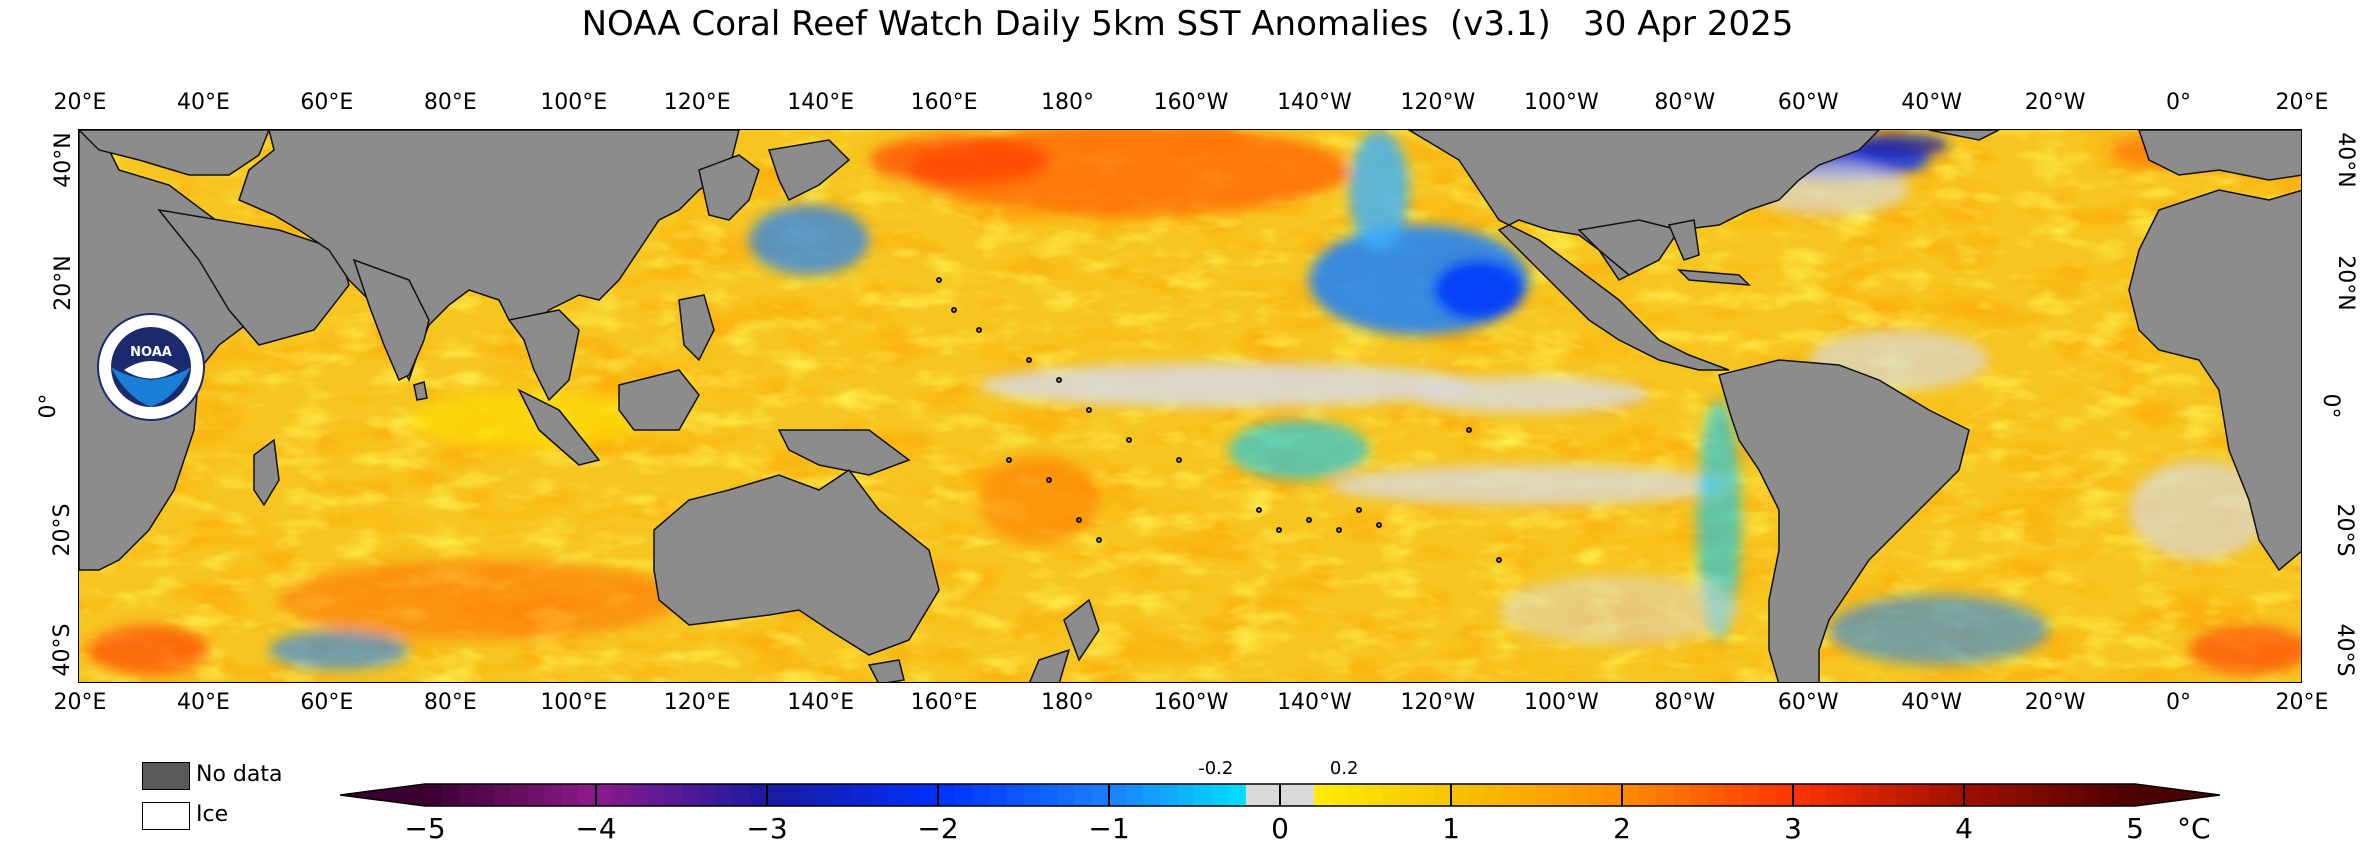  What do you see at coordinates (2346, 160) in the screenshot?
I see `latitude-tick-right: 40°N` at bounding box center [2346, 160].